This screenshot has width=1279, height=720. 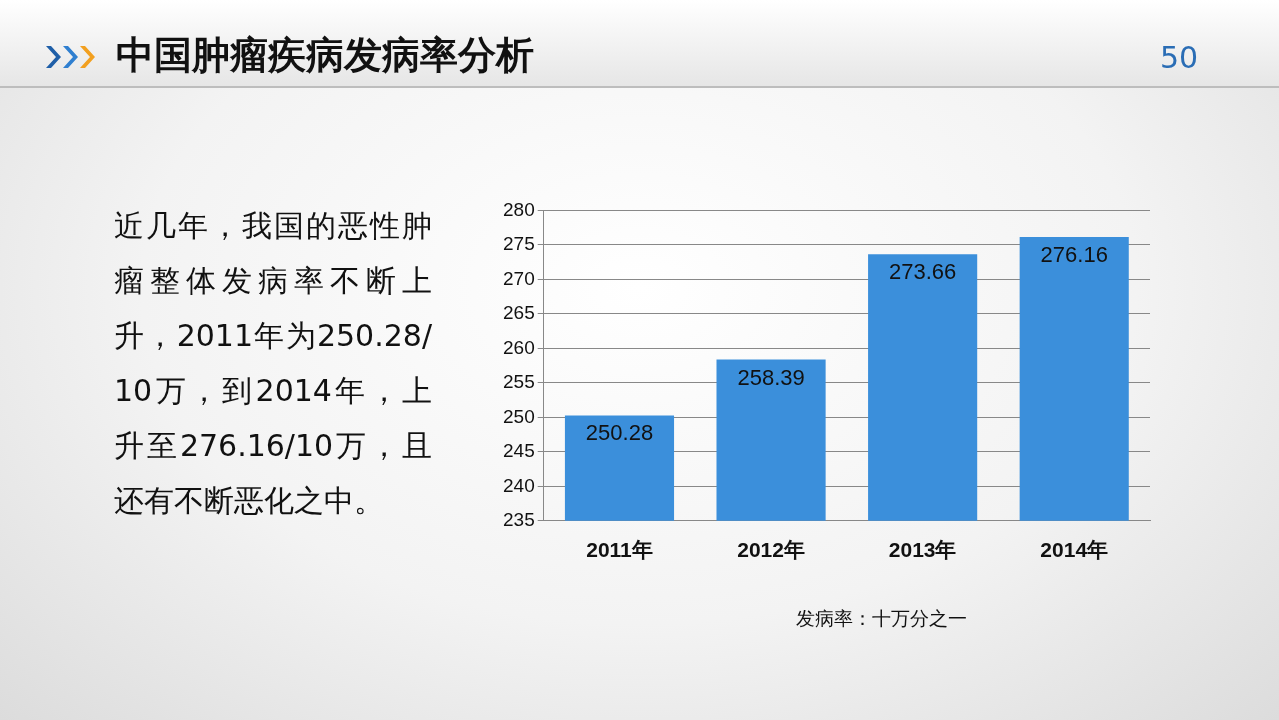 What do you see at coordinates (325, 55) in the screenshot?
I see `chart-title: 中国肿瘤疾病发病率分析` at bounding box center [325, 55].